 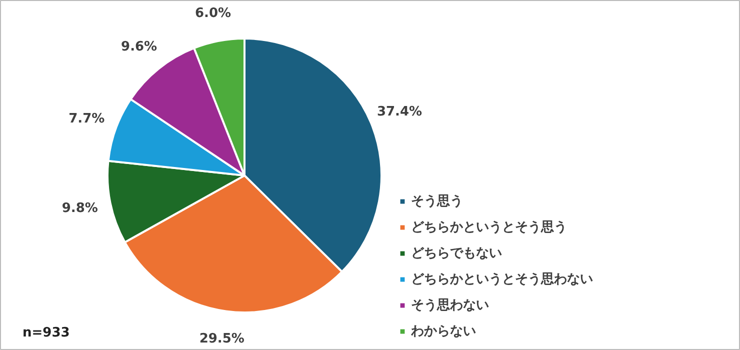 What do you see at coordinates (221, 338) in the screenshot?
I see `data-label: 29.5%` at bounding box center [221, 338].